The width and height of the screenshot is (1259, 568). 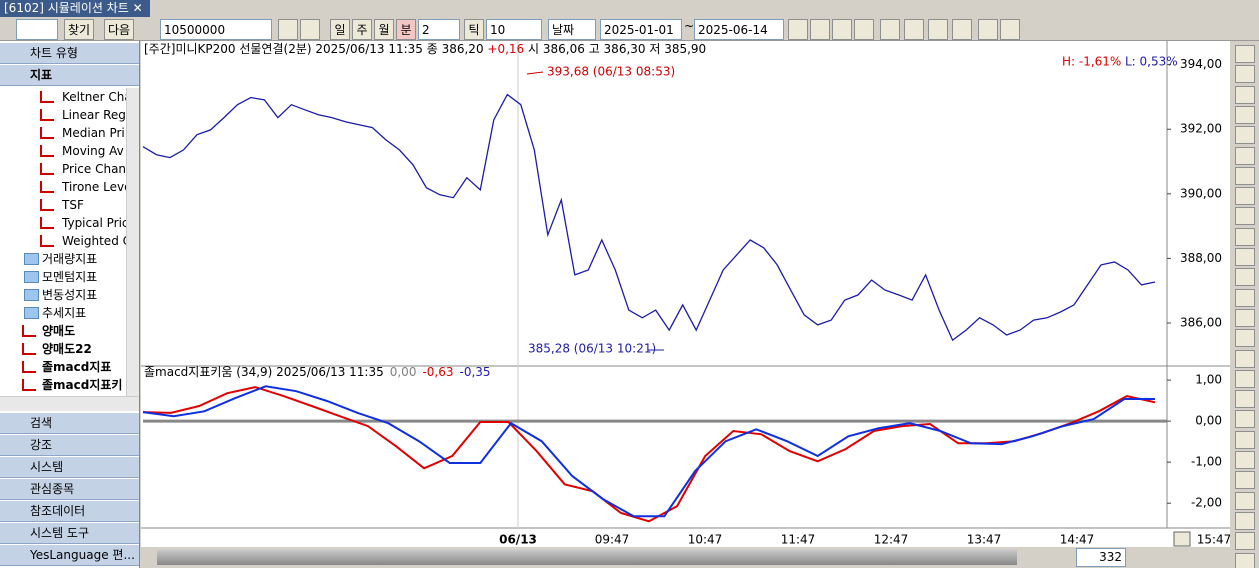 I want to click on sidebar-section: 시스템 도구, so click(x=69, y=533).